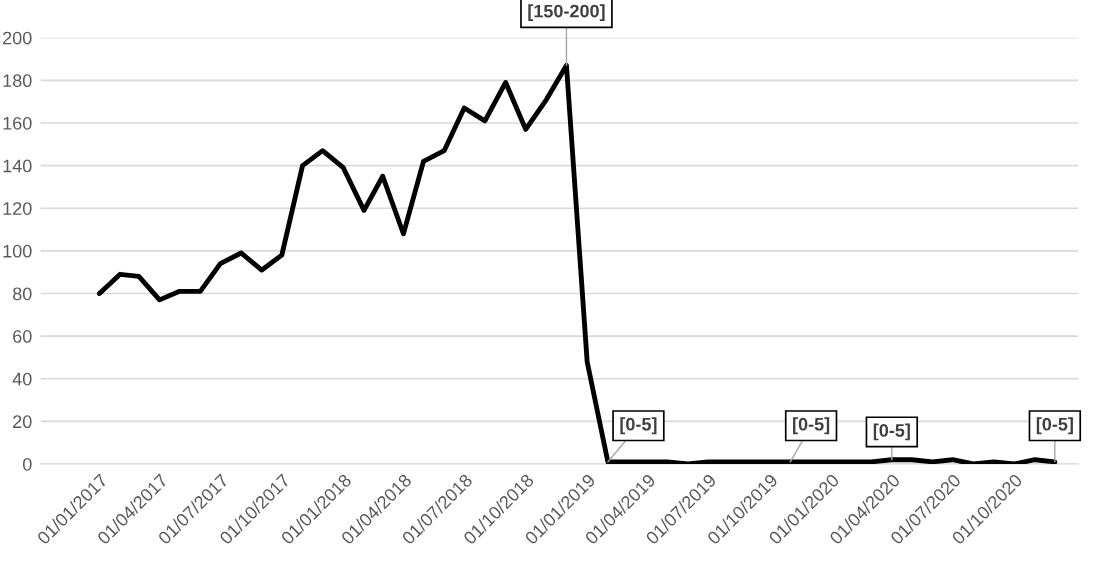 The image size is (1098, 580). What do you see at coordinates (17, 38) in the screenshot?
I see `y-tick-label: 200` at bounding box center [17, 38].